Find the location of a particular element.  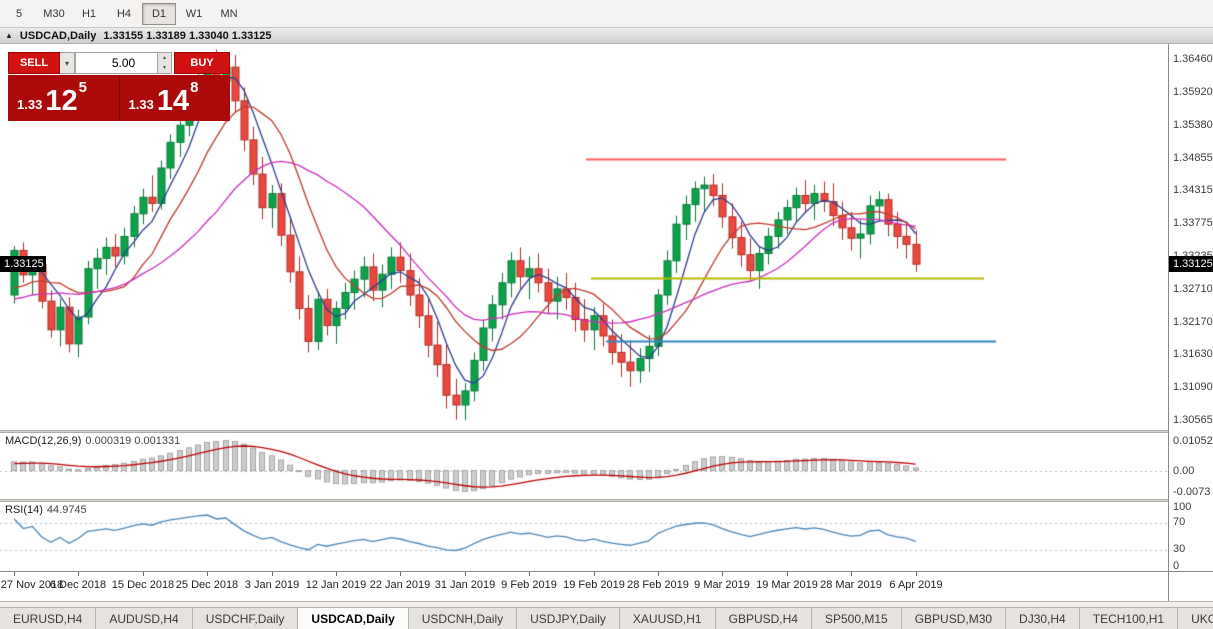

rsi-label-text: RSI(14) is located at coordinates (24, 510).